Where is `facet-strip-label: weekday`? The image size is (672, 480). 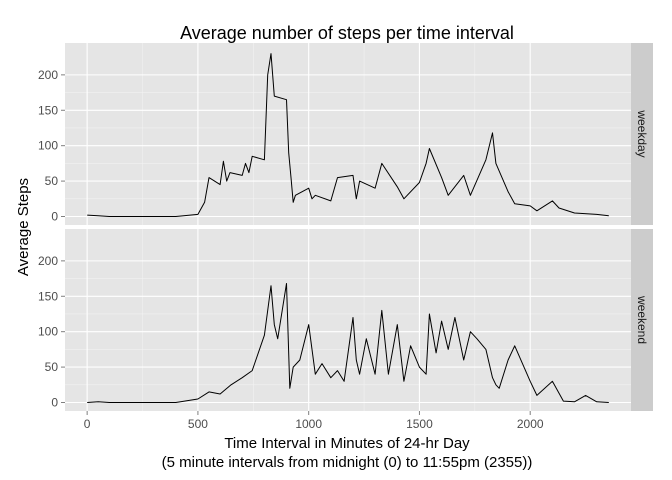
facet-strip-label: weekday is located at coordinates (642, 133).